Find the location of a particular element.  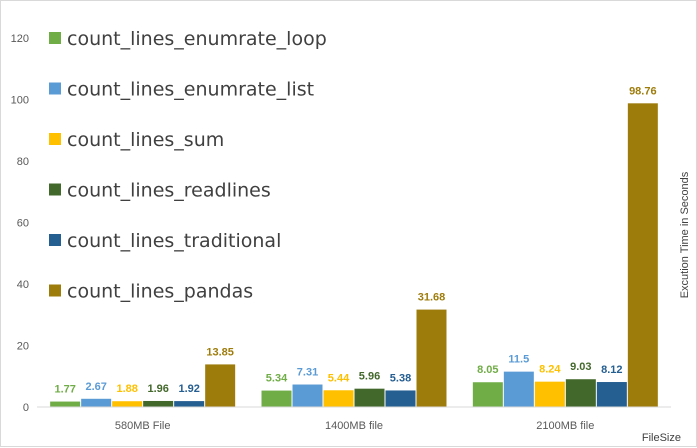

y-axis-title: Excution Time in Seconds is located at coordinates (685, 234).